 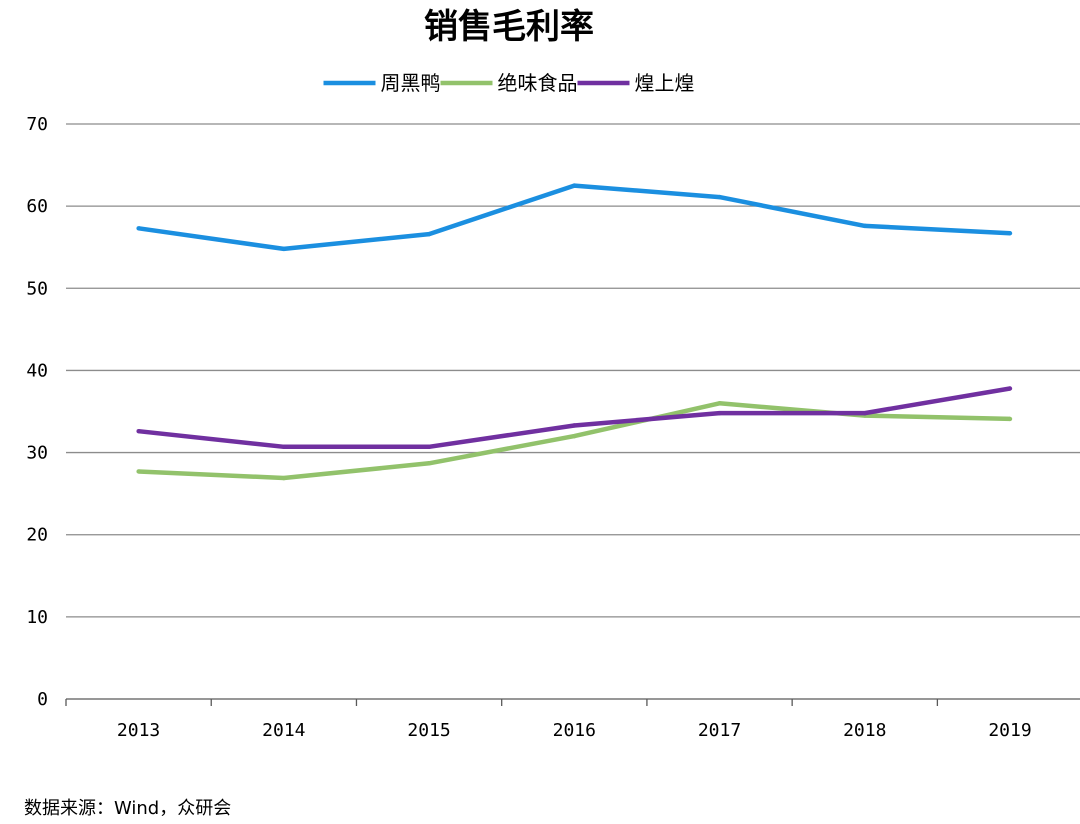 I want to click on y-tick-label: 10, so click(x=37, y=617).